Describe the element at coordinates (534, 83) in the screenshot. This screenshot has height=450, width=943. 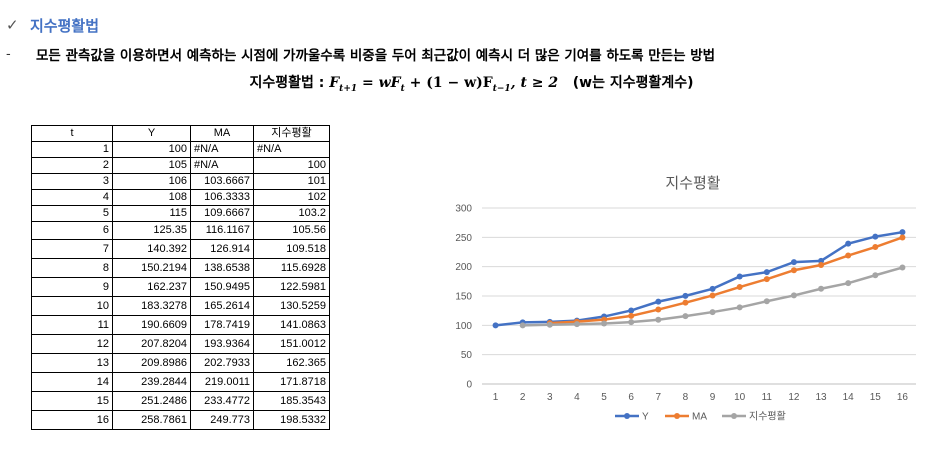
I see `formula-cond: , t ≥ 2` at that location.